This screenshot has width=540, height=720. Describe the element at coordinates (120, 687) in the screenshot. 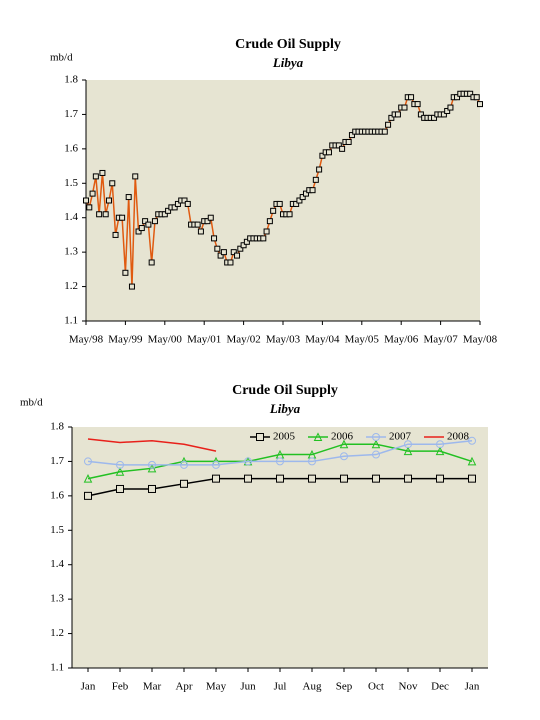

I see `x-tick-label: Feb` at that location.